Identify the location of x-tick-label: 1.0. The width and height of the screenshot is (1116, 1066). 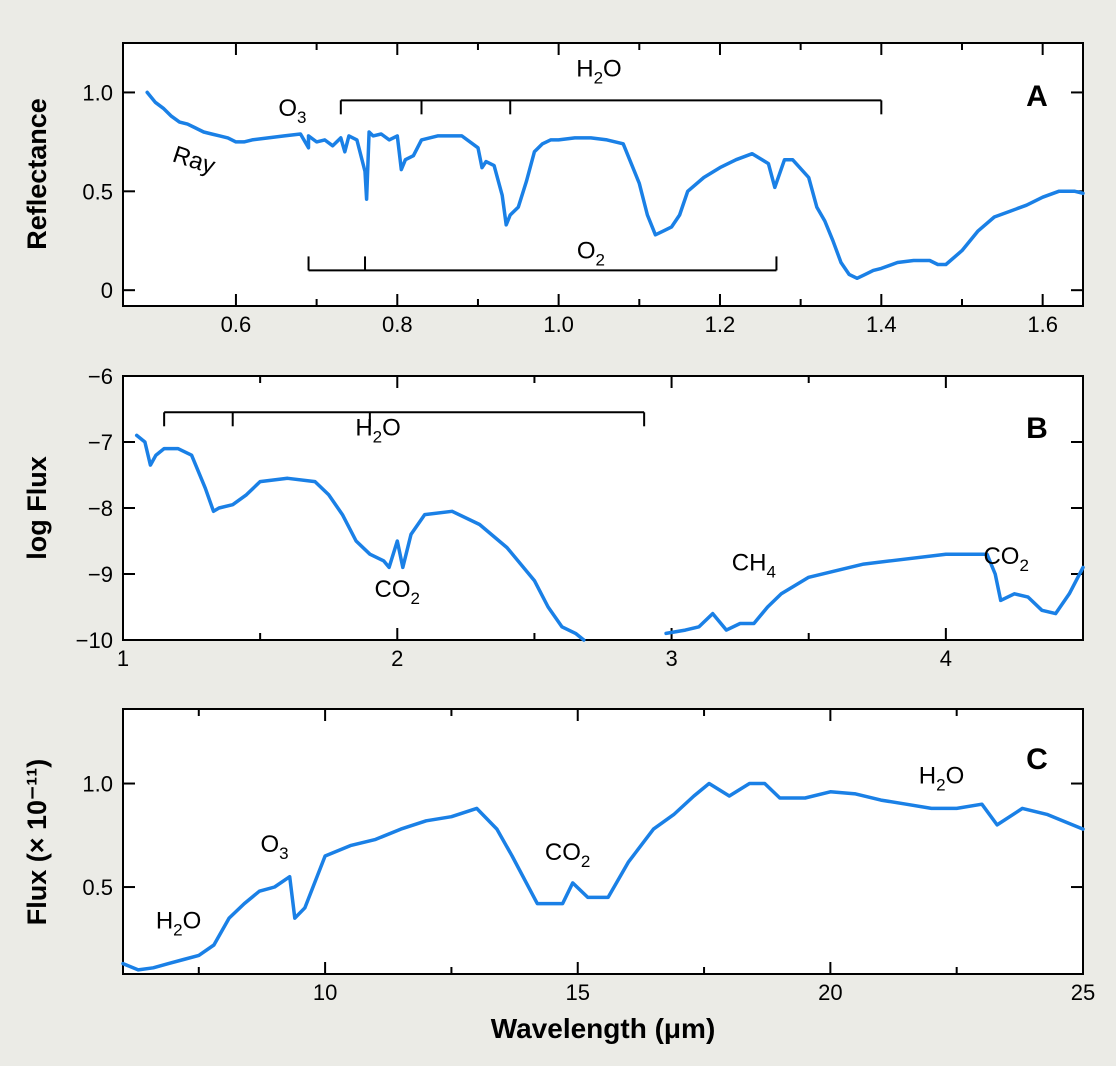
(558, 324).